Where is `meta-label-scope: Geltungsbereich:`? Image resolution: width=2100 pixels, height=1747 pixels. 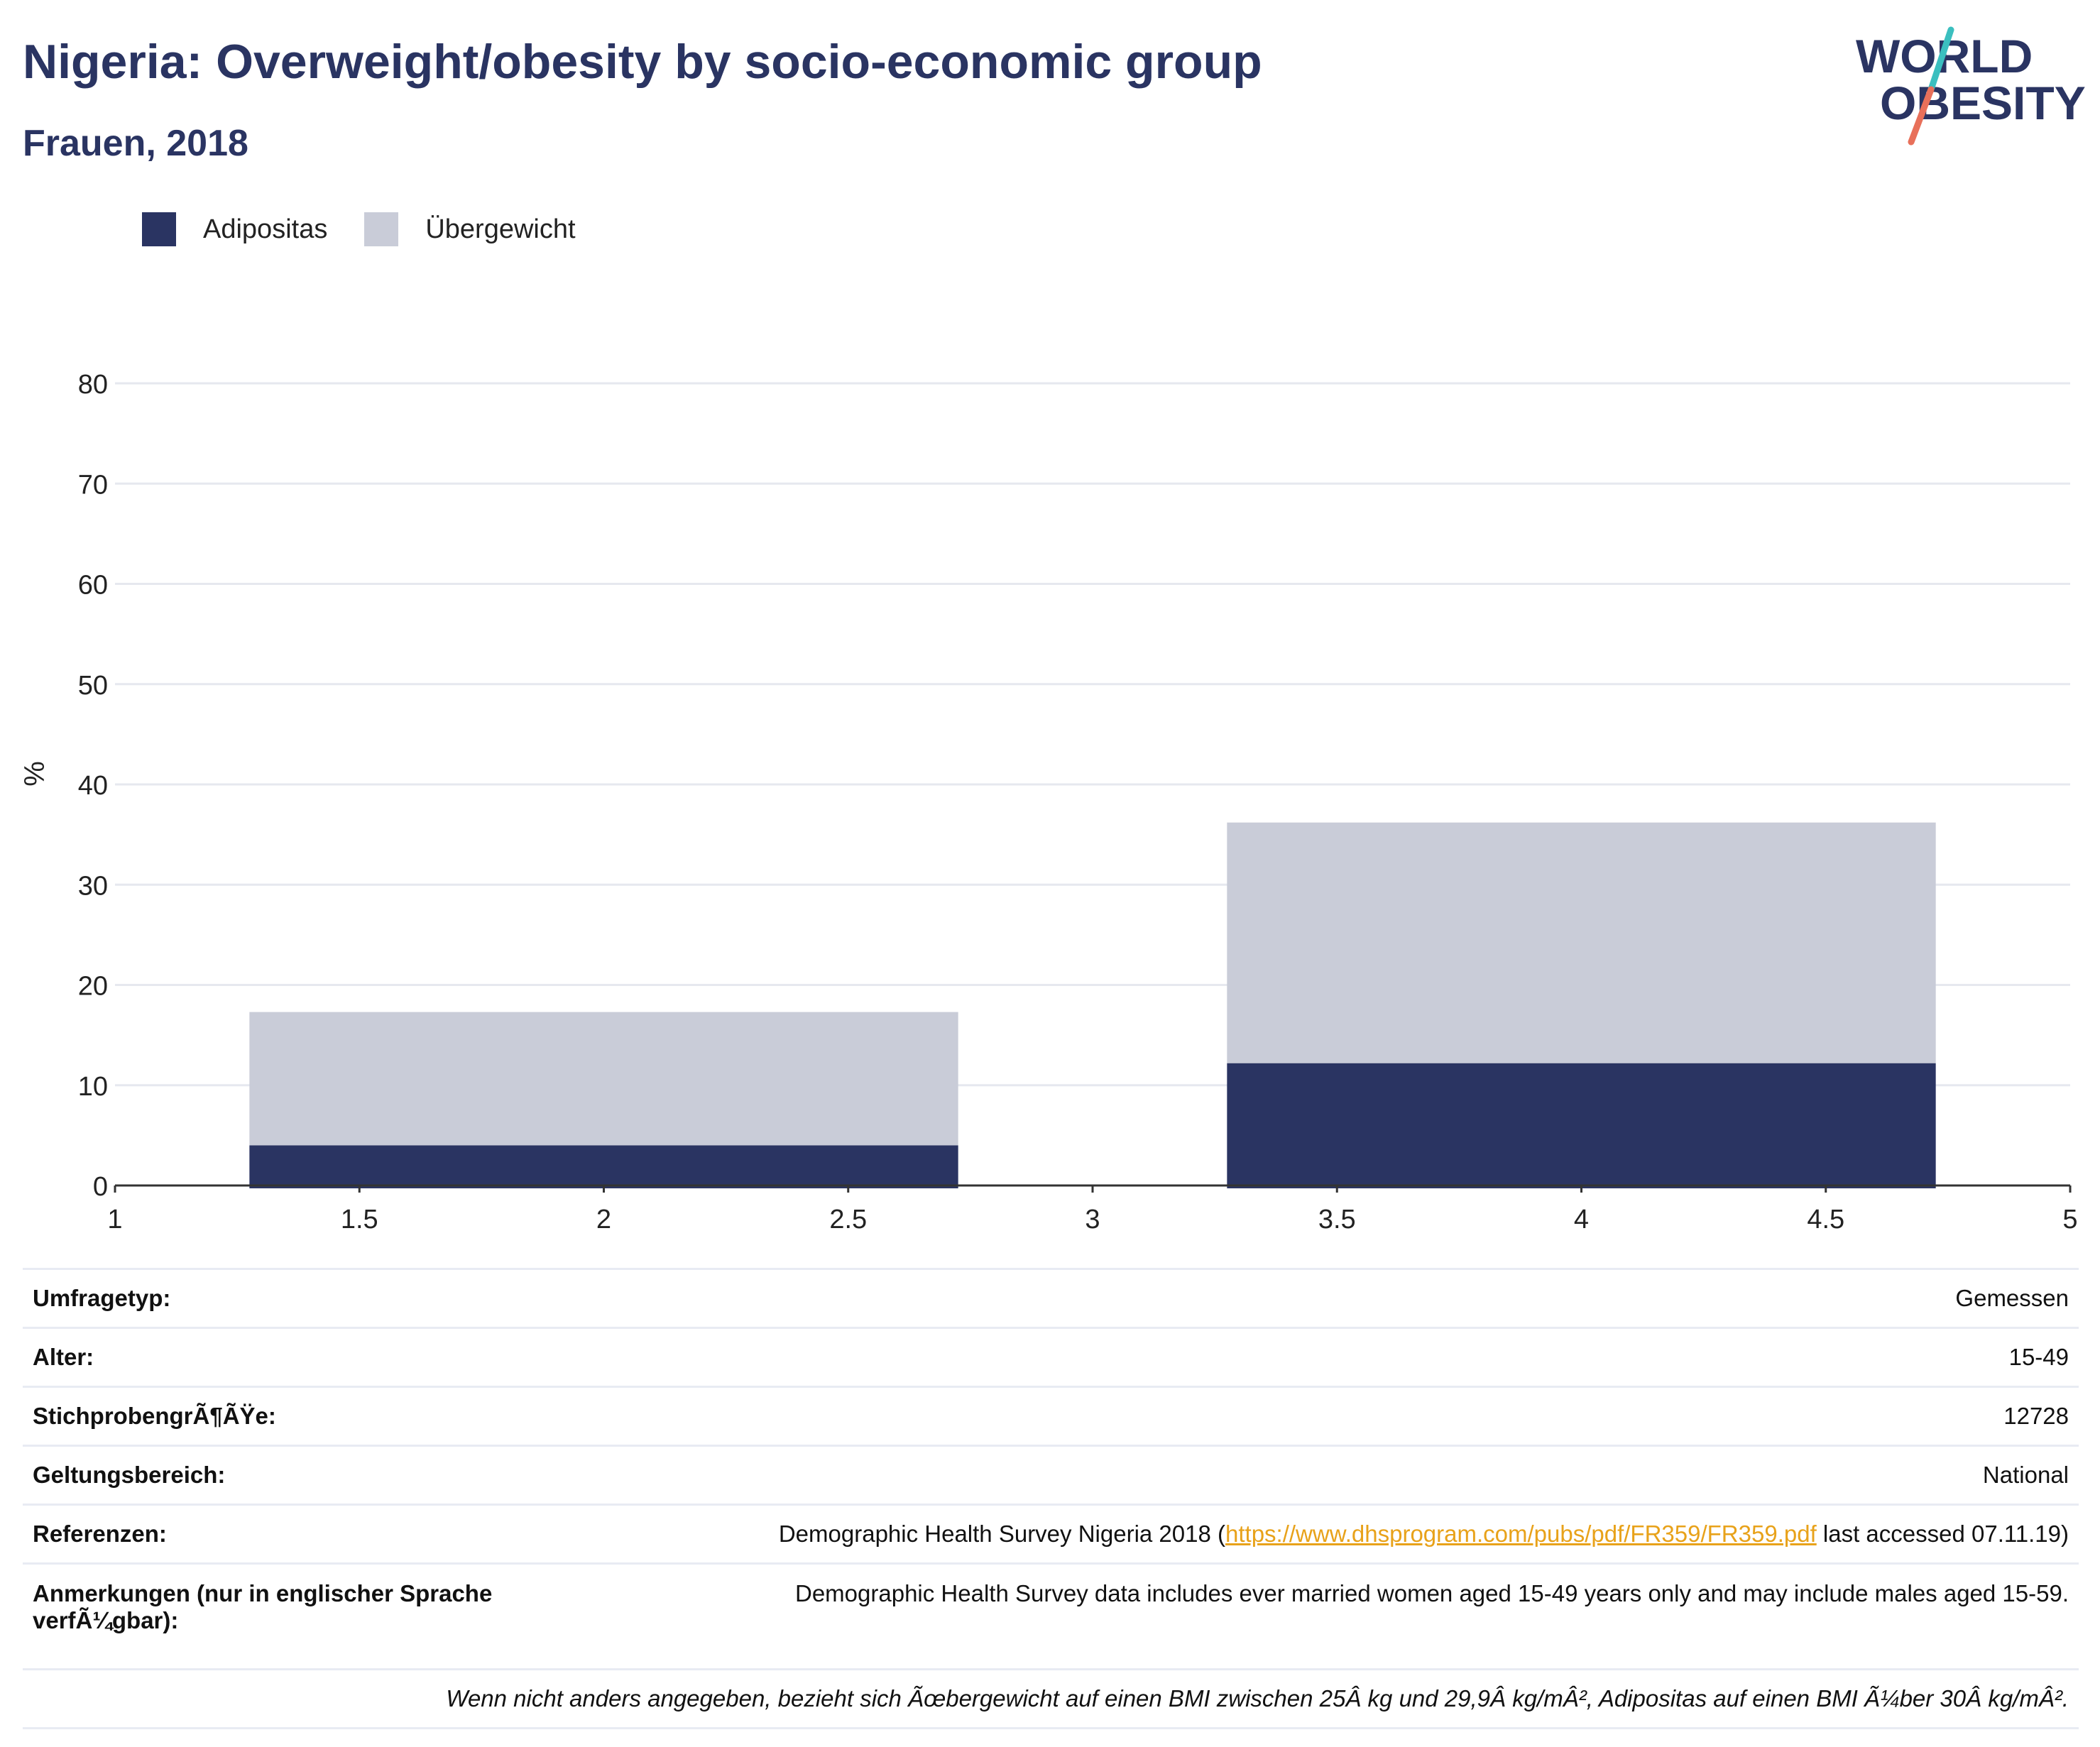 meta-label-scope: Geltungsbereich: is located at coordinates (288, 1475).